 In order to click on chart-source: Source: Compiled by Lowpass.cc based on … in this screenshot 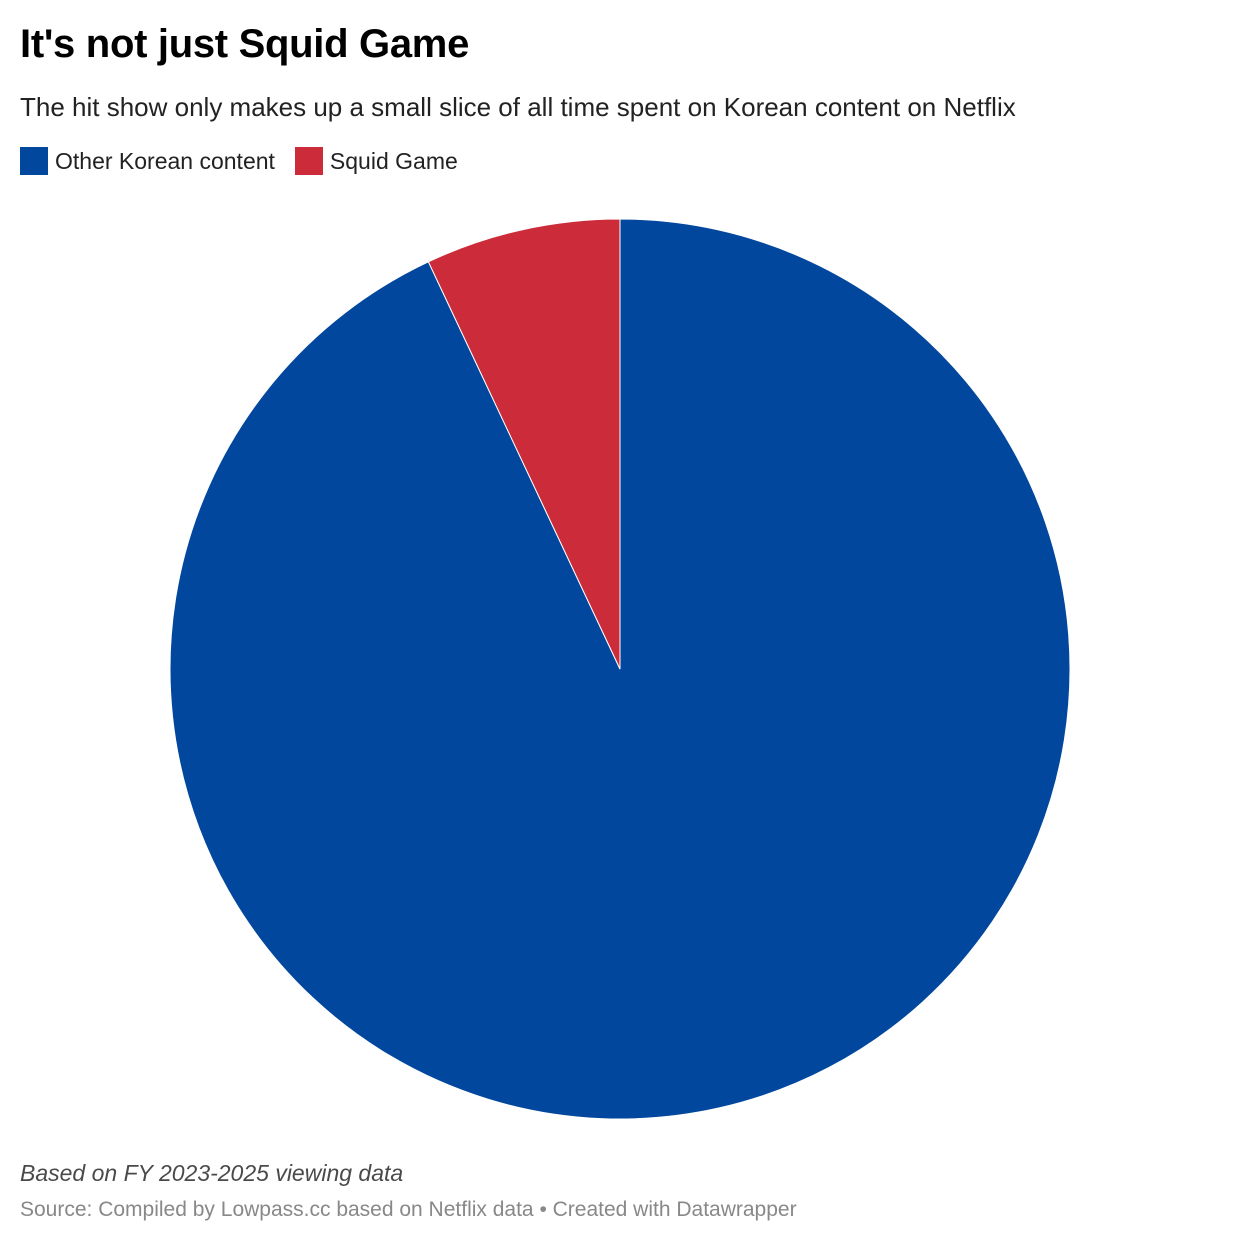, I will do `click(408, 1209)`.